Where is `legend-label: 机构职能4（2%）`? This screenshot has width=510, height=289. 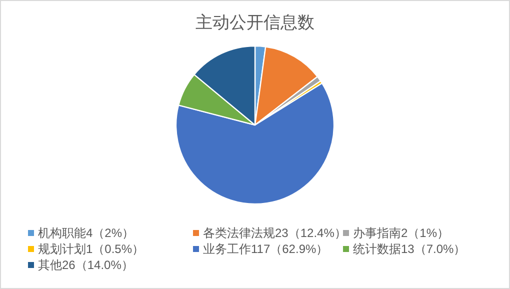
legend-label: 机构职能4（2%） is located at coordinates (86, 233).